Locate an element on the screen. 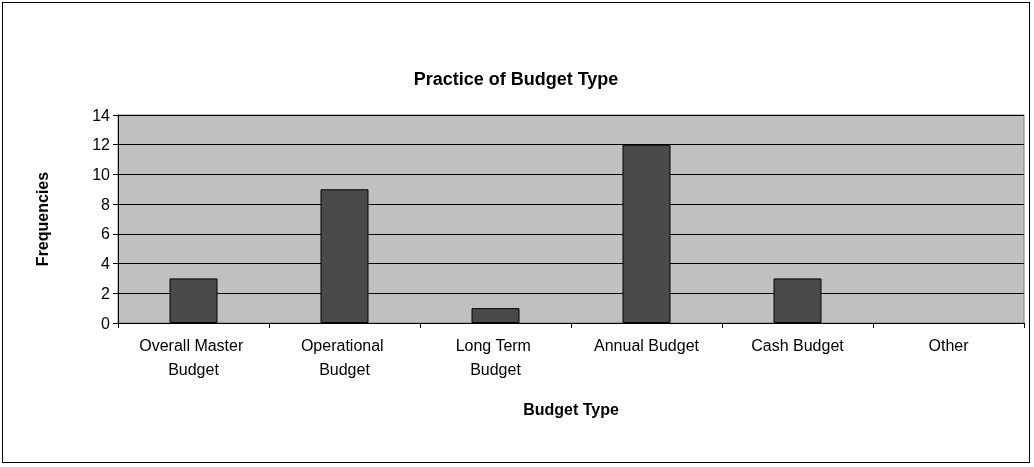 The height and width of the screenshot is (467, 1034). x-tick-label: Other is located at coordinates (949, 345).